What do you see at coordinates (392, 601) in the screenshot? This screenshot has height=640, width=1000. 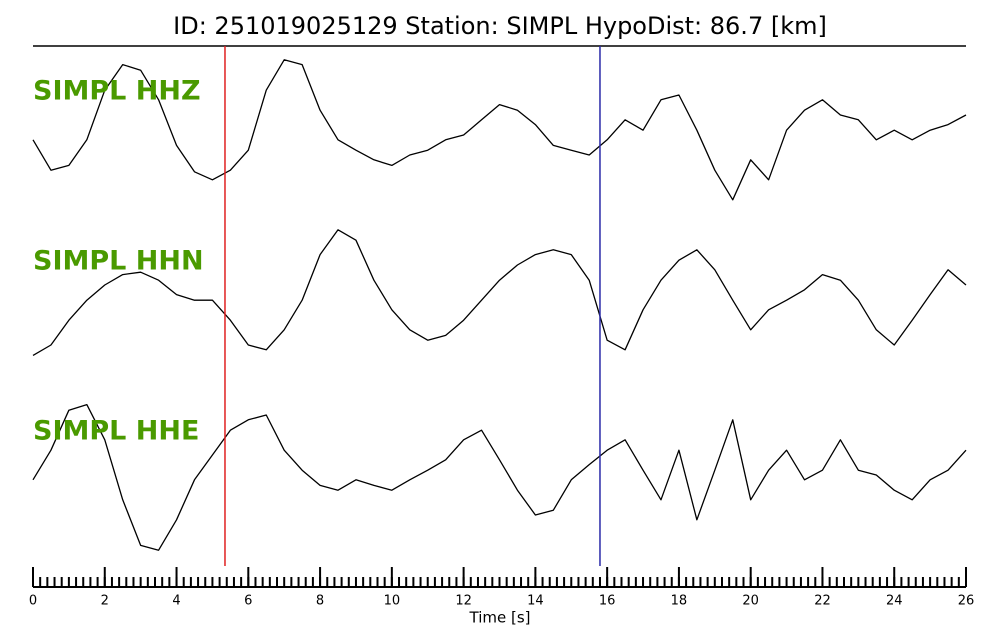 I see `x-tick-label: 10` at bounding box center [392, 601].